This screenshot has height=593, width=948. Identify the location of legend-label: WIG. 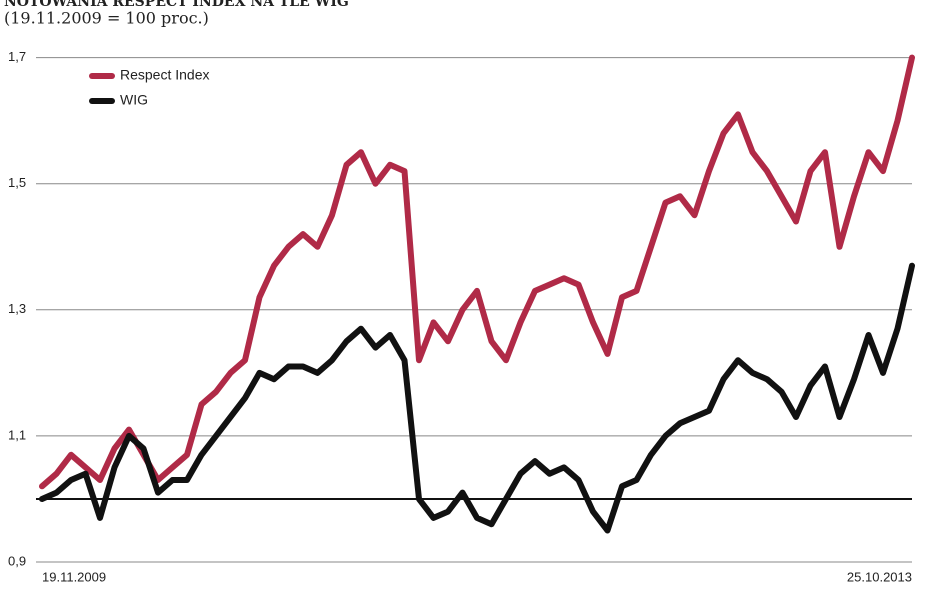
(134, 100).